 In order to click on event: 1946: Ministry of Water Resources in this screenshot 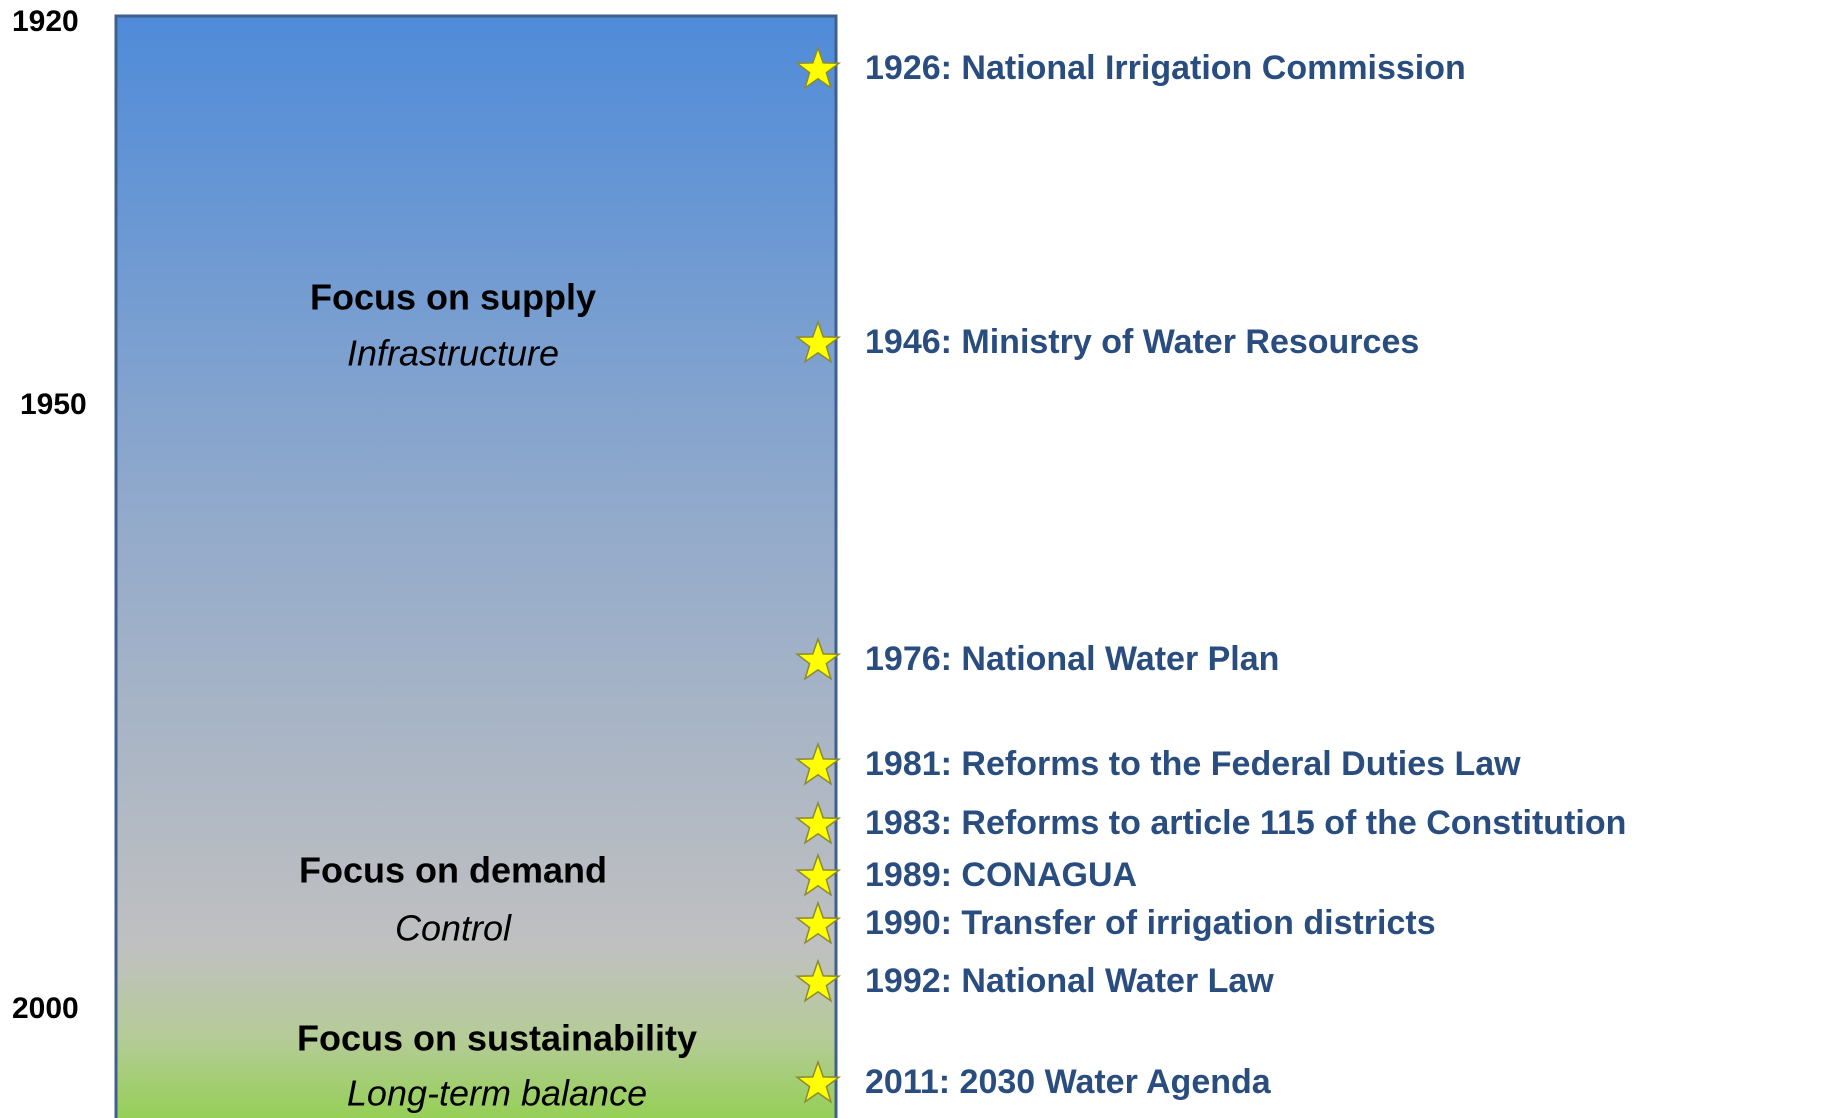, I will do `click(1107, 342)`.